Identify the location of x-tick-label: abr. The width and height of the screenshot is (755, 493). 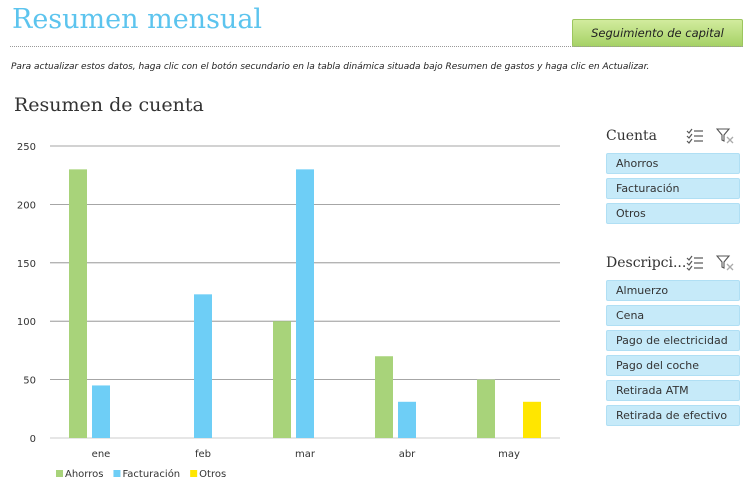
(407, 454).